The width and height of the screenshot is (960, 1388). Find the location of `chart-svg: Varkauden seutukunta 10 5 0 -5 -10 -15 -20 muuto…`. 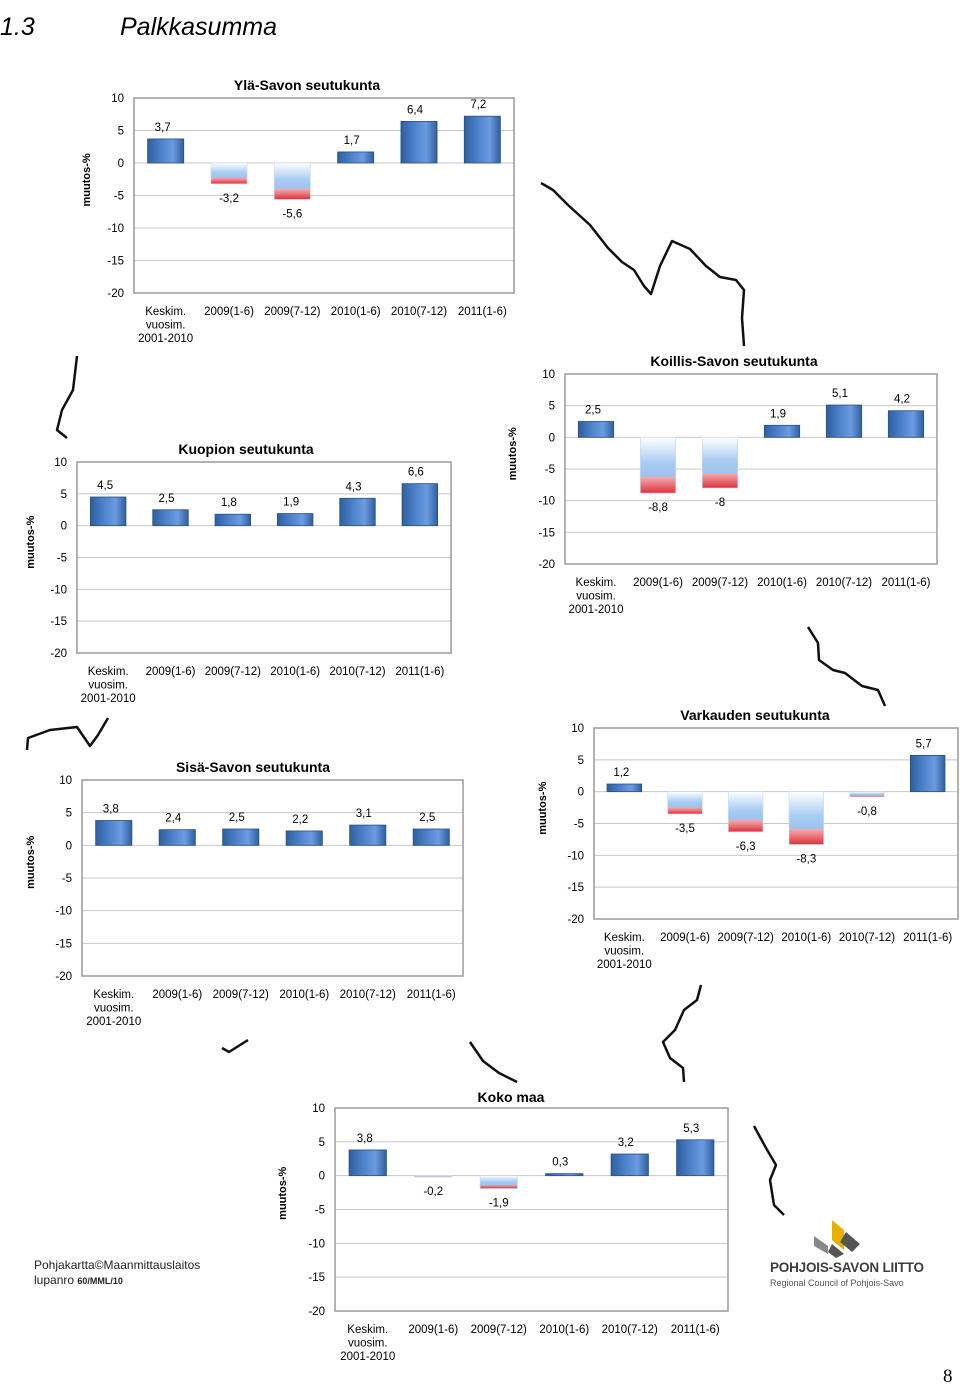

chart-svg: Varkauden seutukunta 10 5 0 -5 -10 -15 -20 muuto… is located at coordinates (748, 839).